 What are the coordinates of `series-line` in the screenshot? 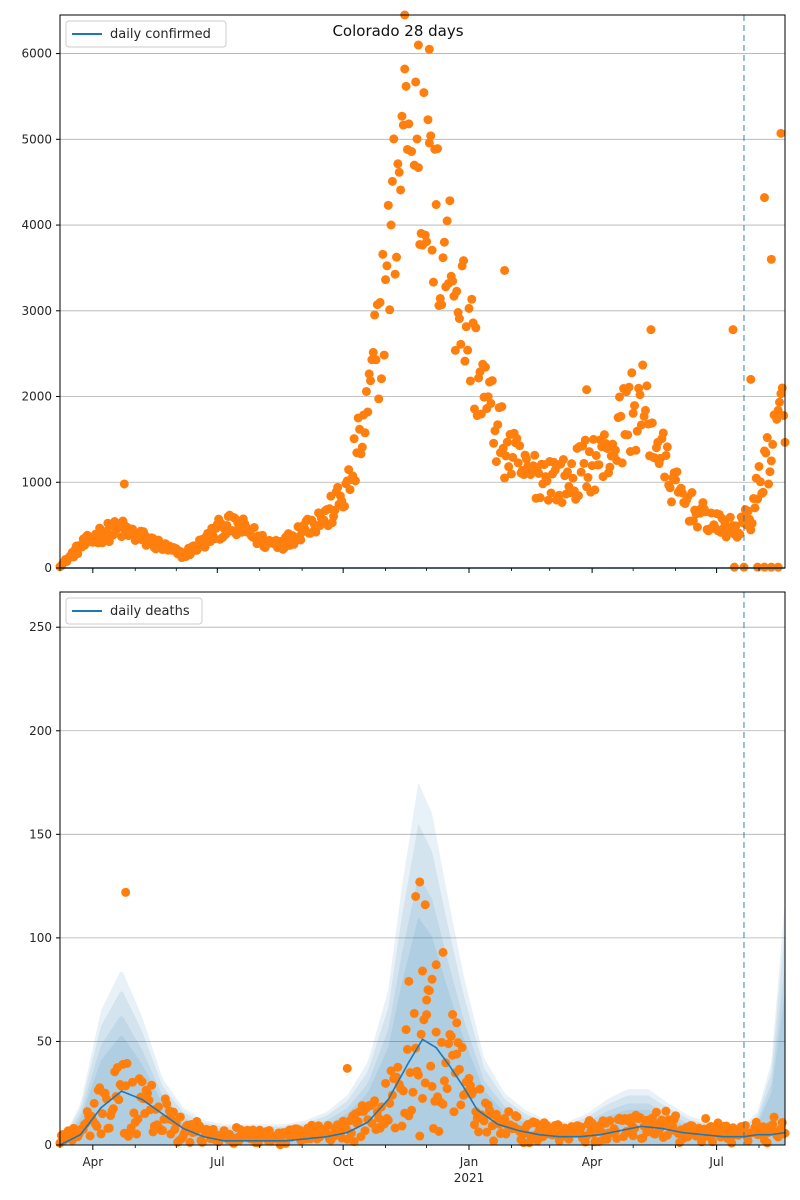 It's located at (422, 1092).